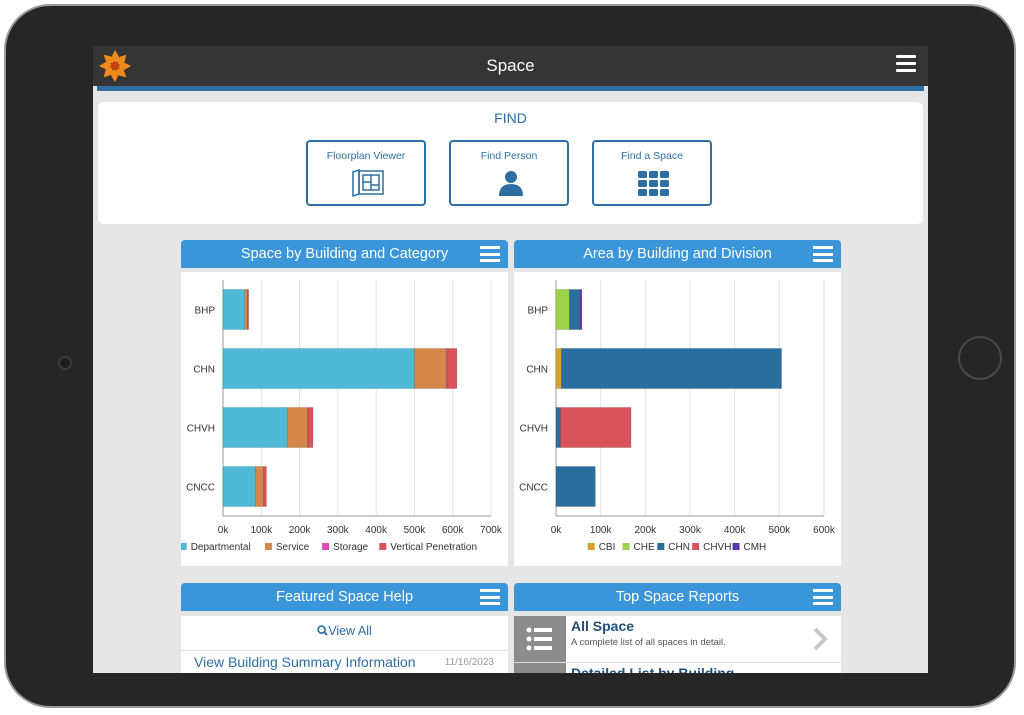 This screenshot has width=1024, height=715. What do you see at coordinates (293, 547) in the screenshot?
I see `legend-entry: Service` at bounding box center [293, 547].